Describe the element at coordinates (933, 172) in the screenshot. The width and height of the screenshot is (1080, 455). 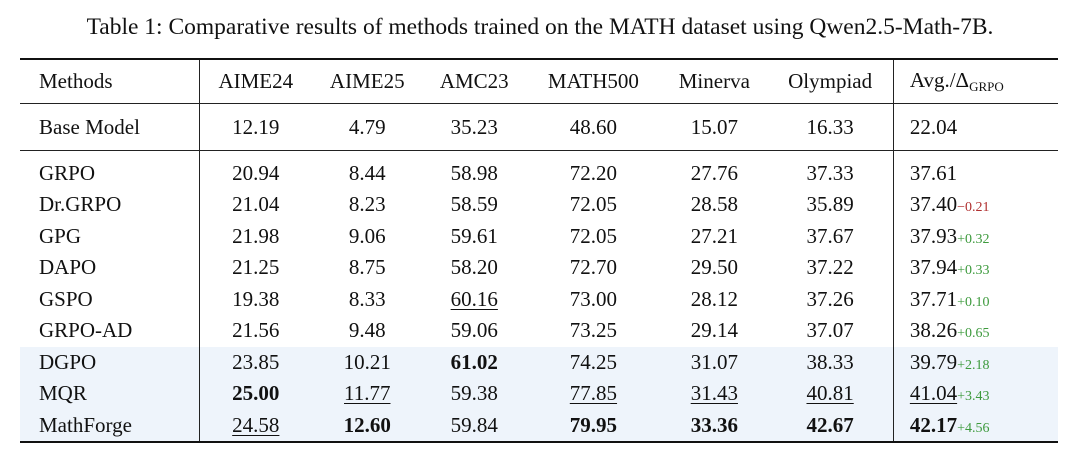
I see `avg-value: 37.61` at that location.